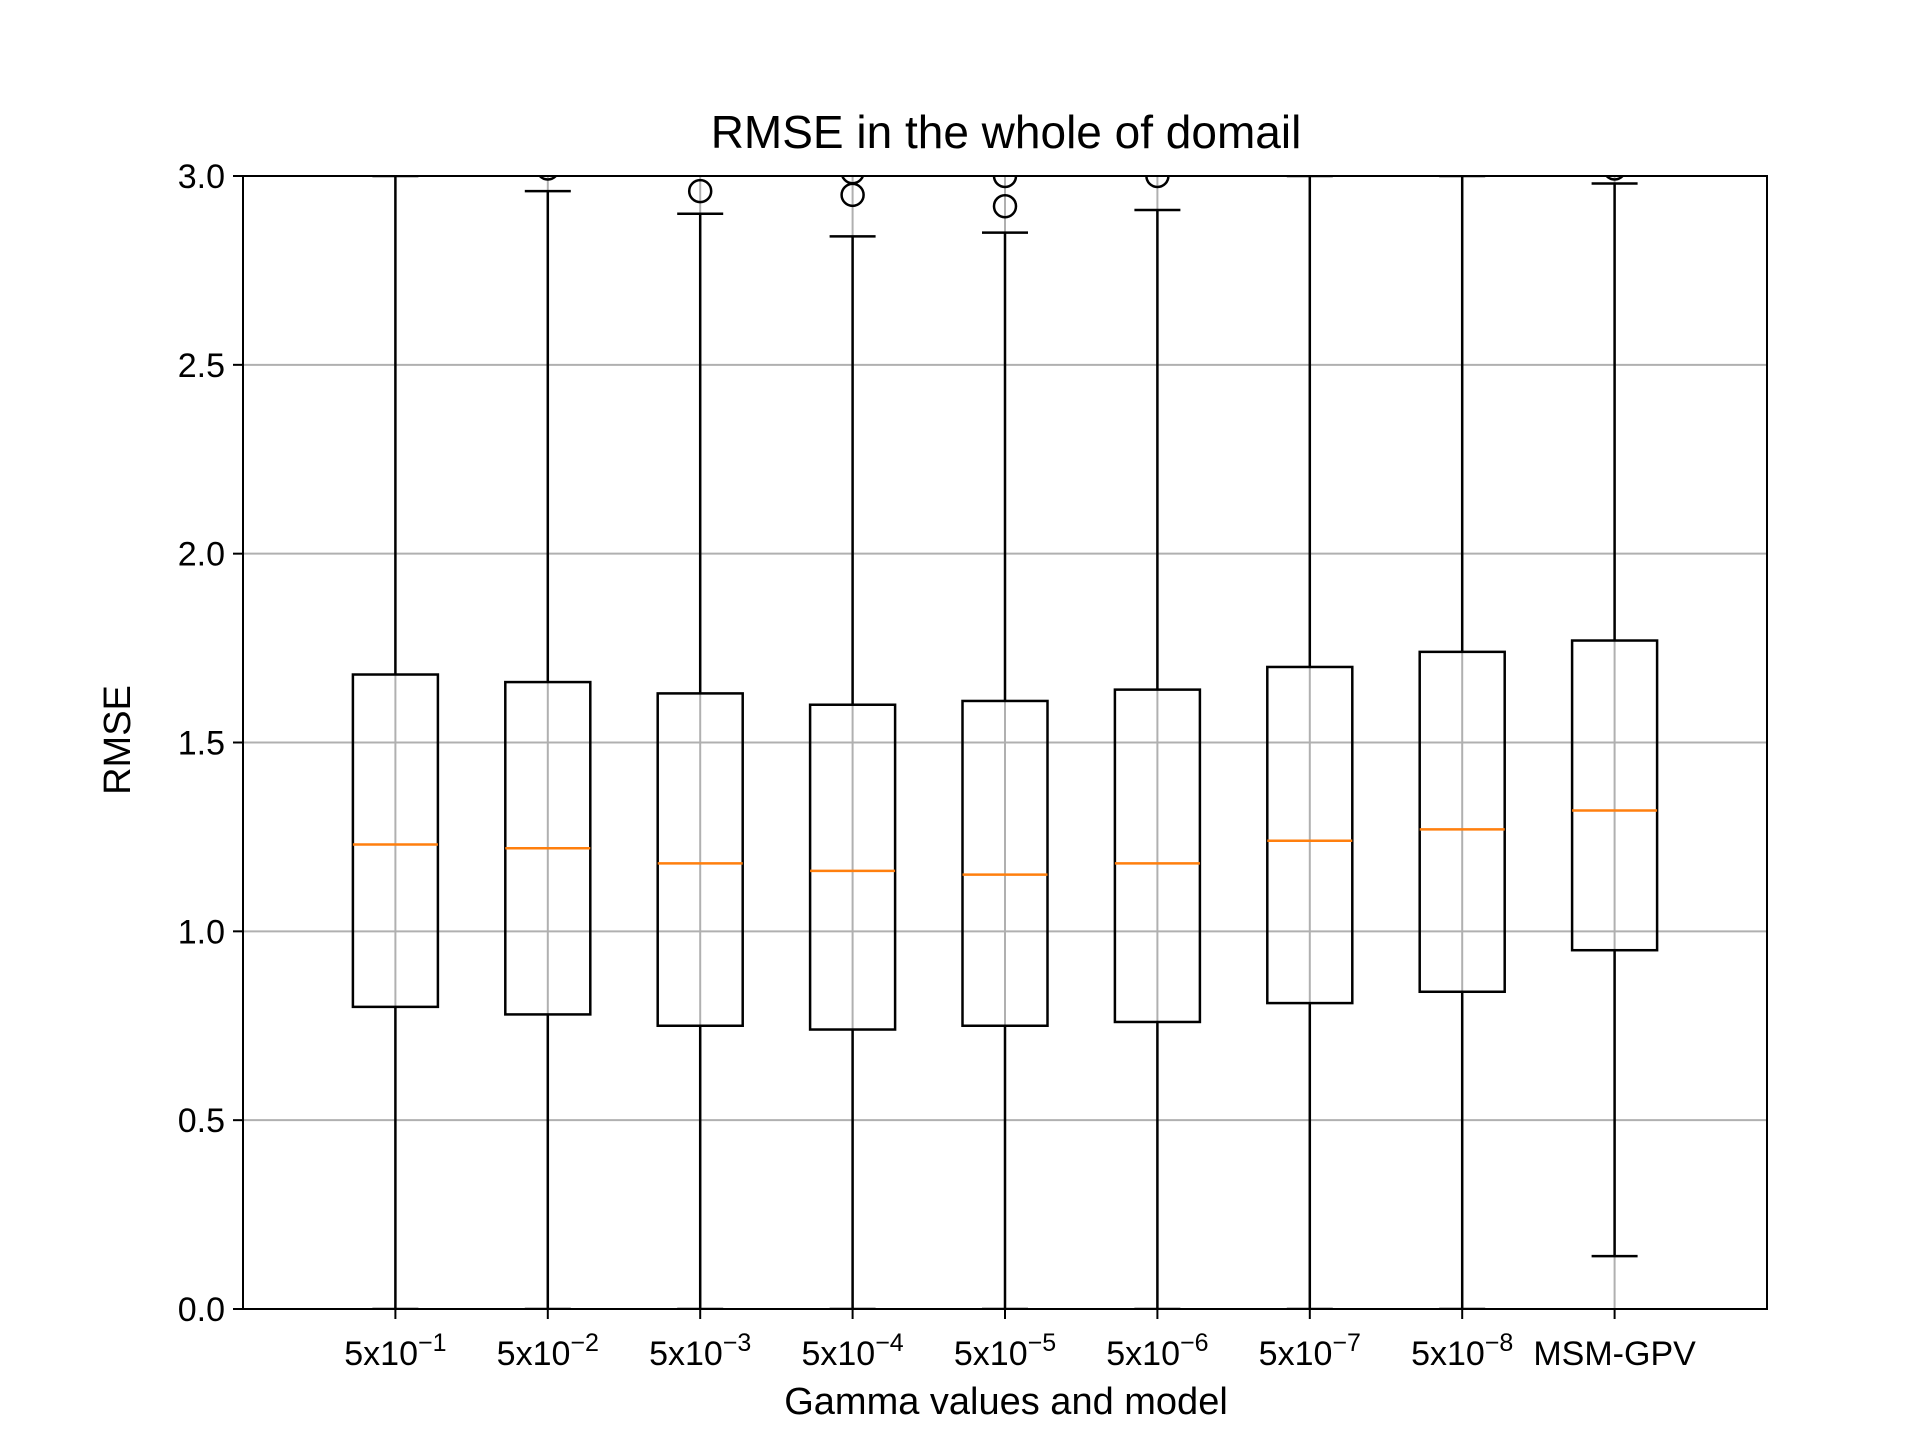 This screenshot has width=1920, height=1440. What do you see at coordinates (548, 1351) in the screenshot?
I see `x-tick-label: 5x10⁻²` at bounding box center [548, 1351].